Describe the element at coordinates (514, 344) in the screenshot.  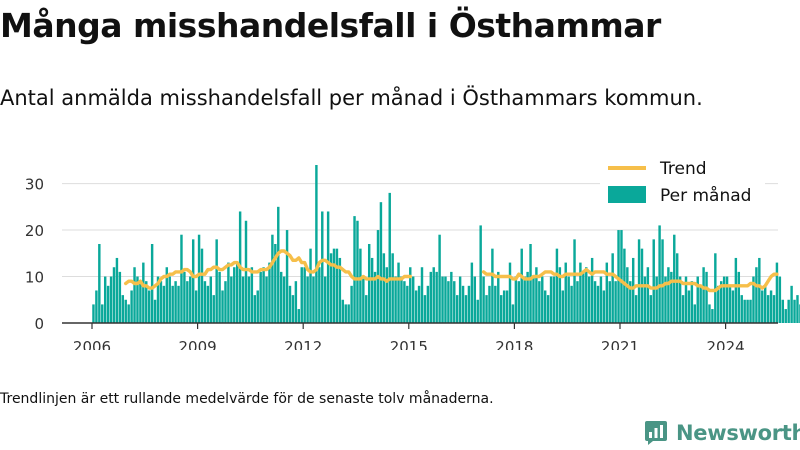
I see `x-tick-label: 2018` at that location.